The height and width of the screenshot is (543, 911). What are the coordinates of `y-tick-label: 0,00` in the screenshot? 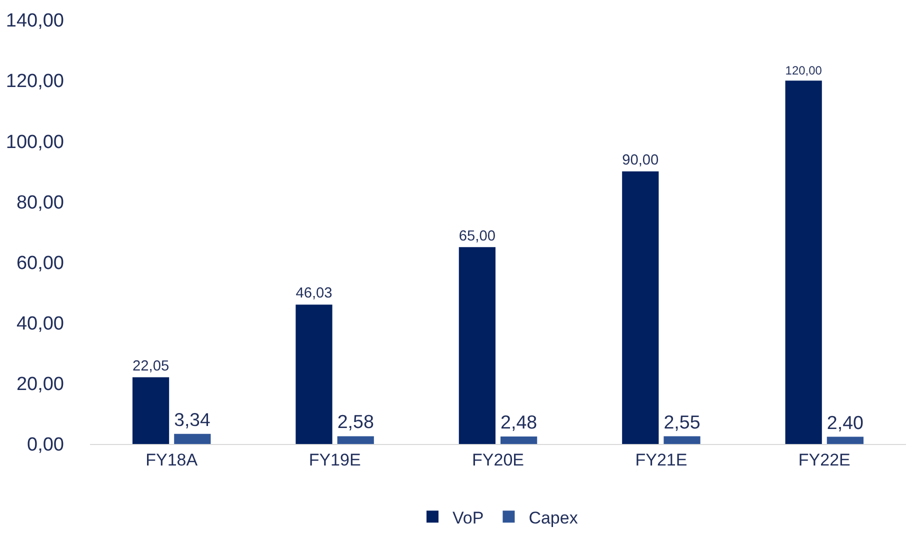 It's located at (45, 445).